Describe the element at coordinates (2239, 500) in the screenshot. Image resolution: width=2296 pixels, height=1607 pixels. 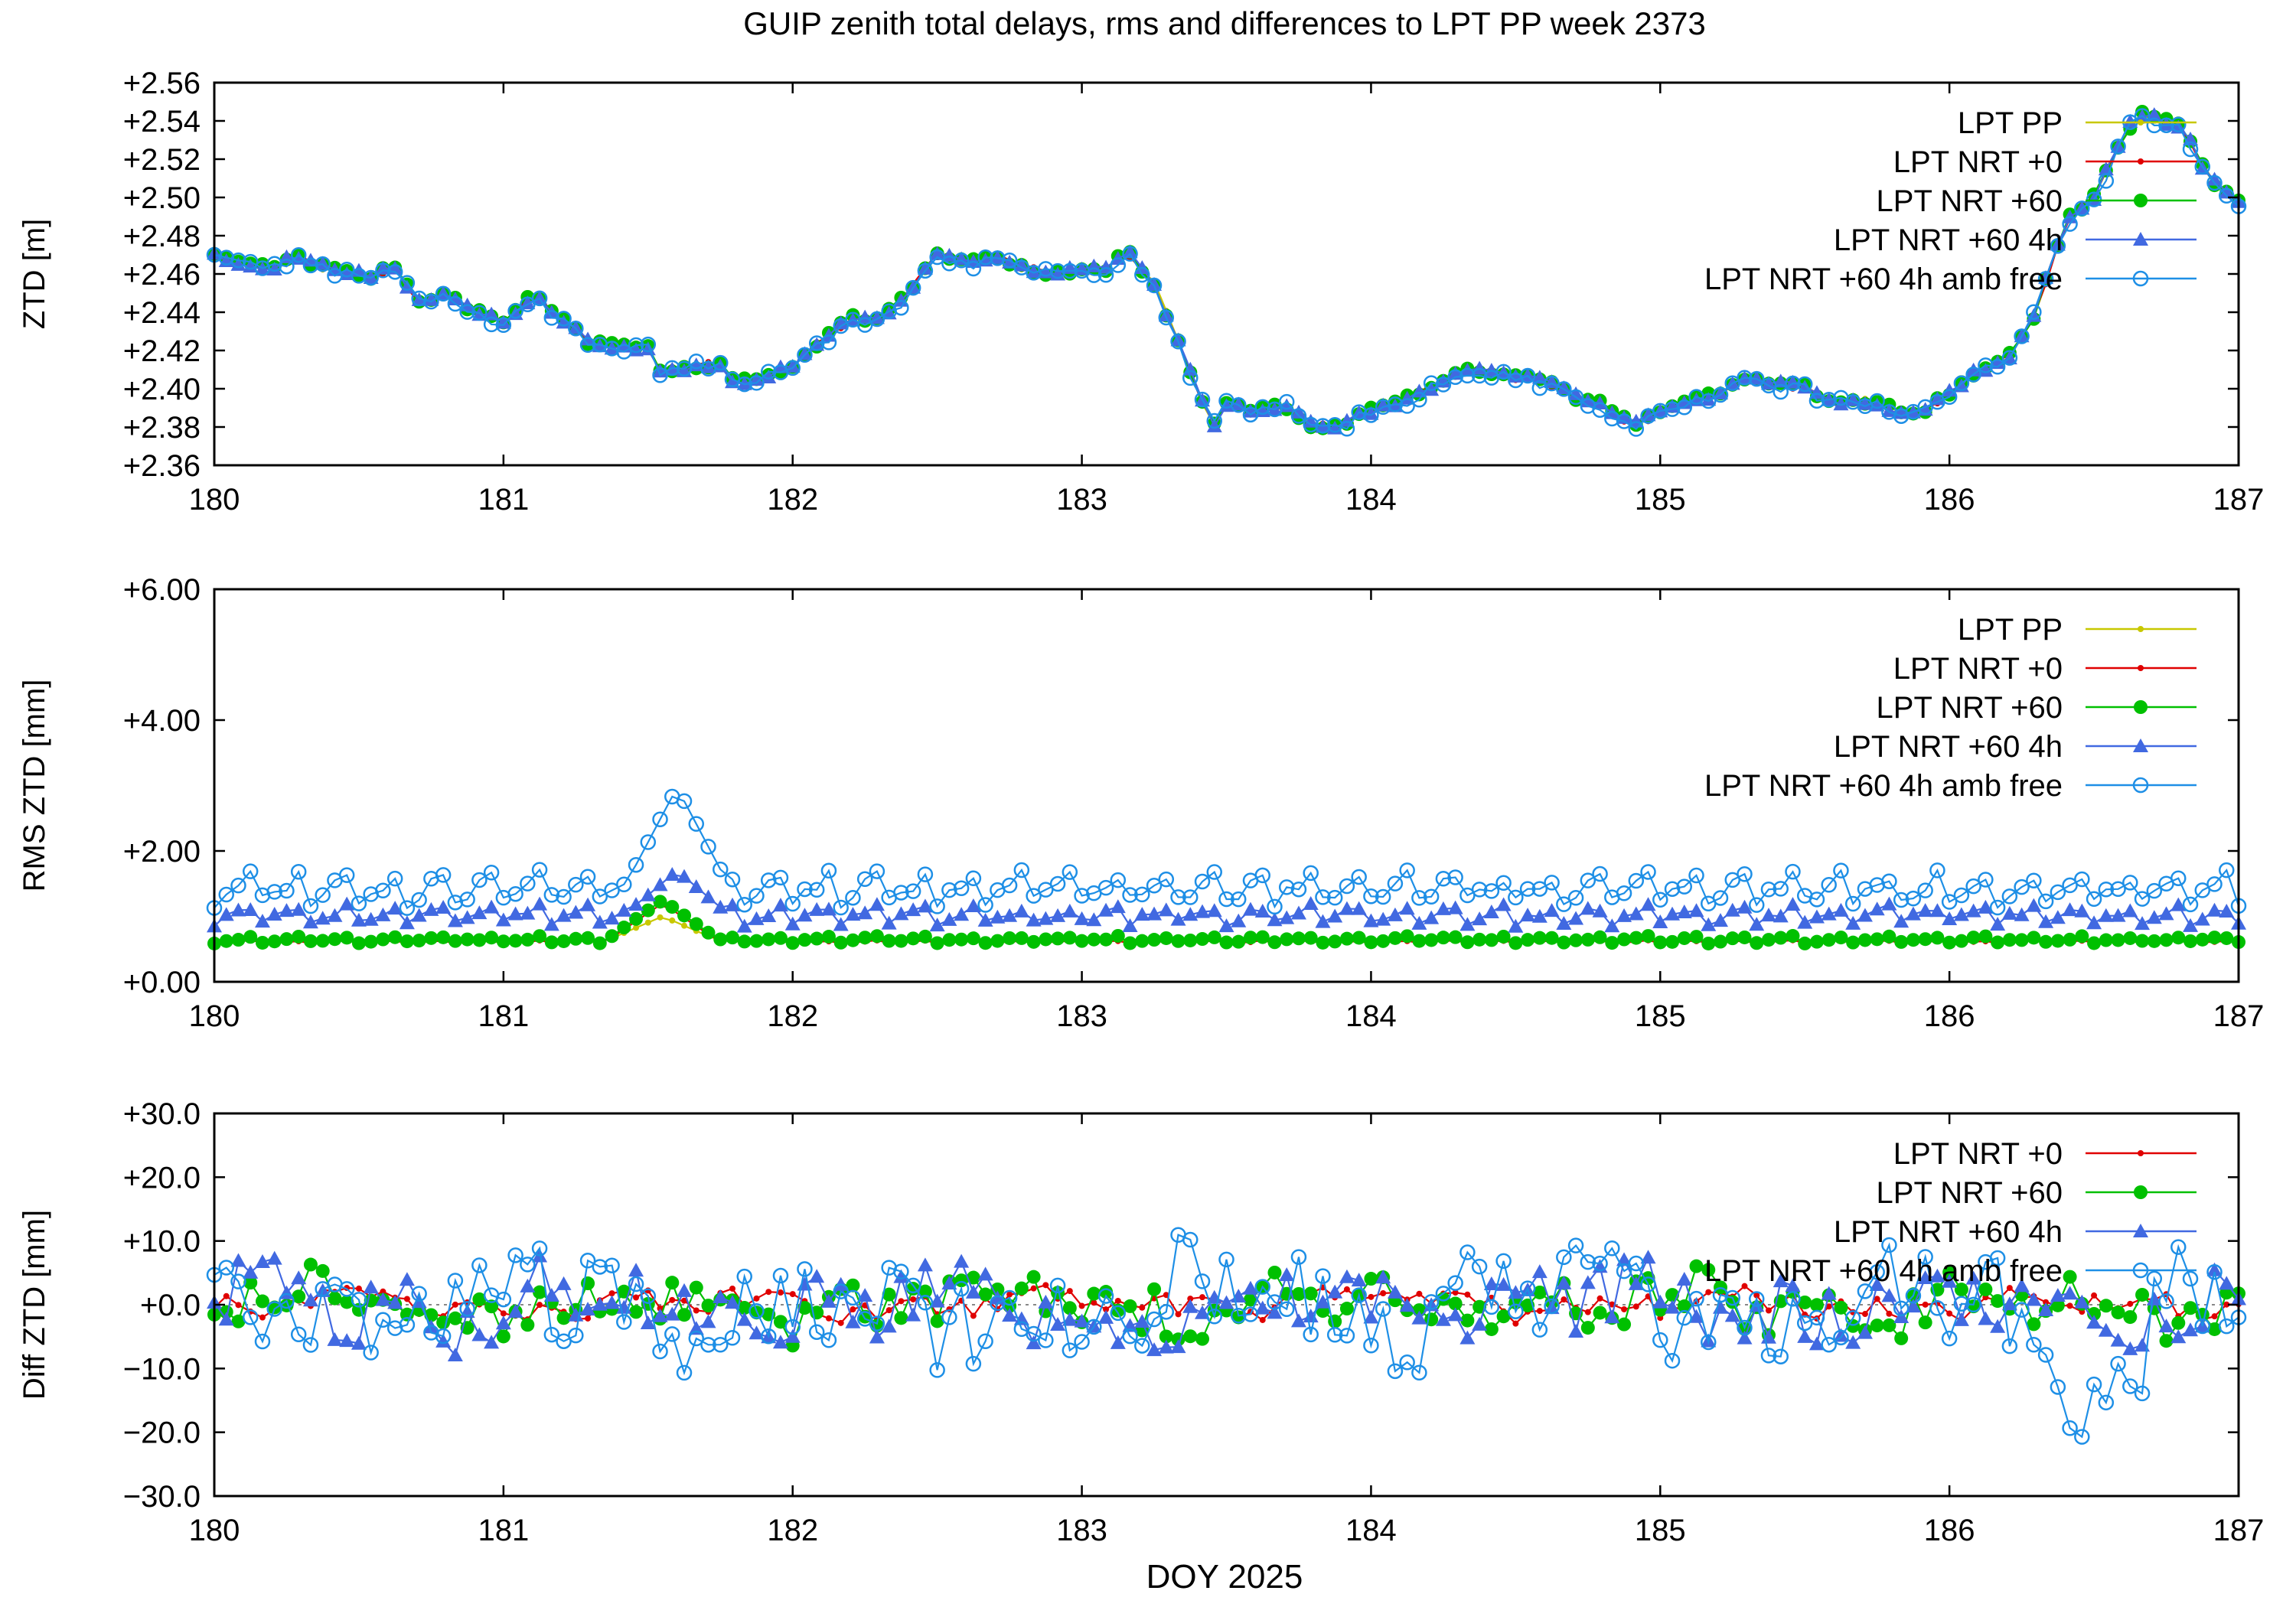
I see `x-tick-label: 187` at that location.